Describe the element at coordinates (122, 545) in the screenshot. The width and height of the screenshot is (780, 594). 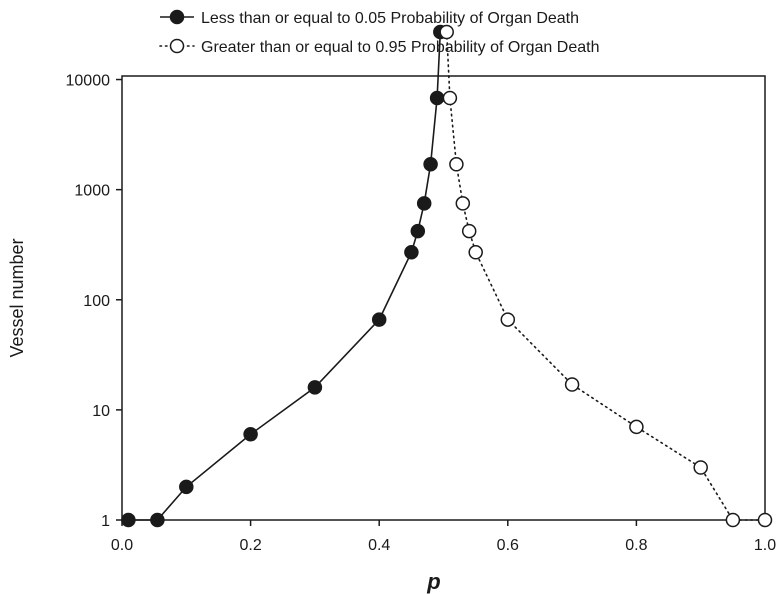
I see `x-tick-label-0: 0.0` at that location.